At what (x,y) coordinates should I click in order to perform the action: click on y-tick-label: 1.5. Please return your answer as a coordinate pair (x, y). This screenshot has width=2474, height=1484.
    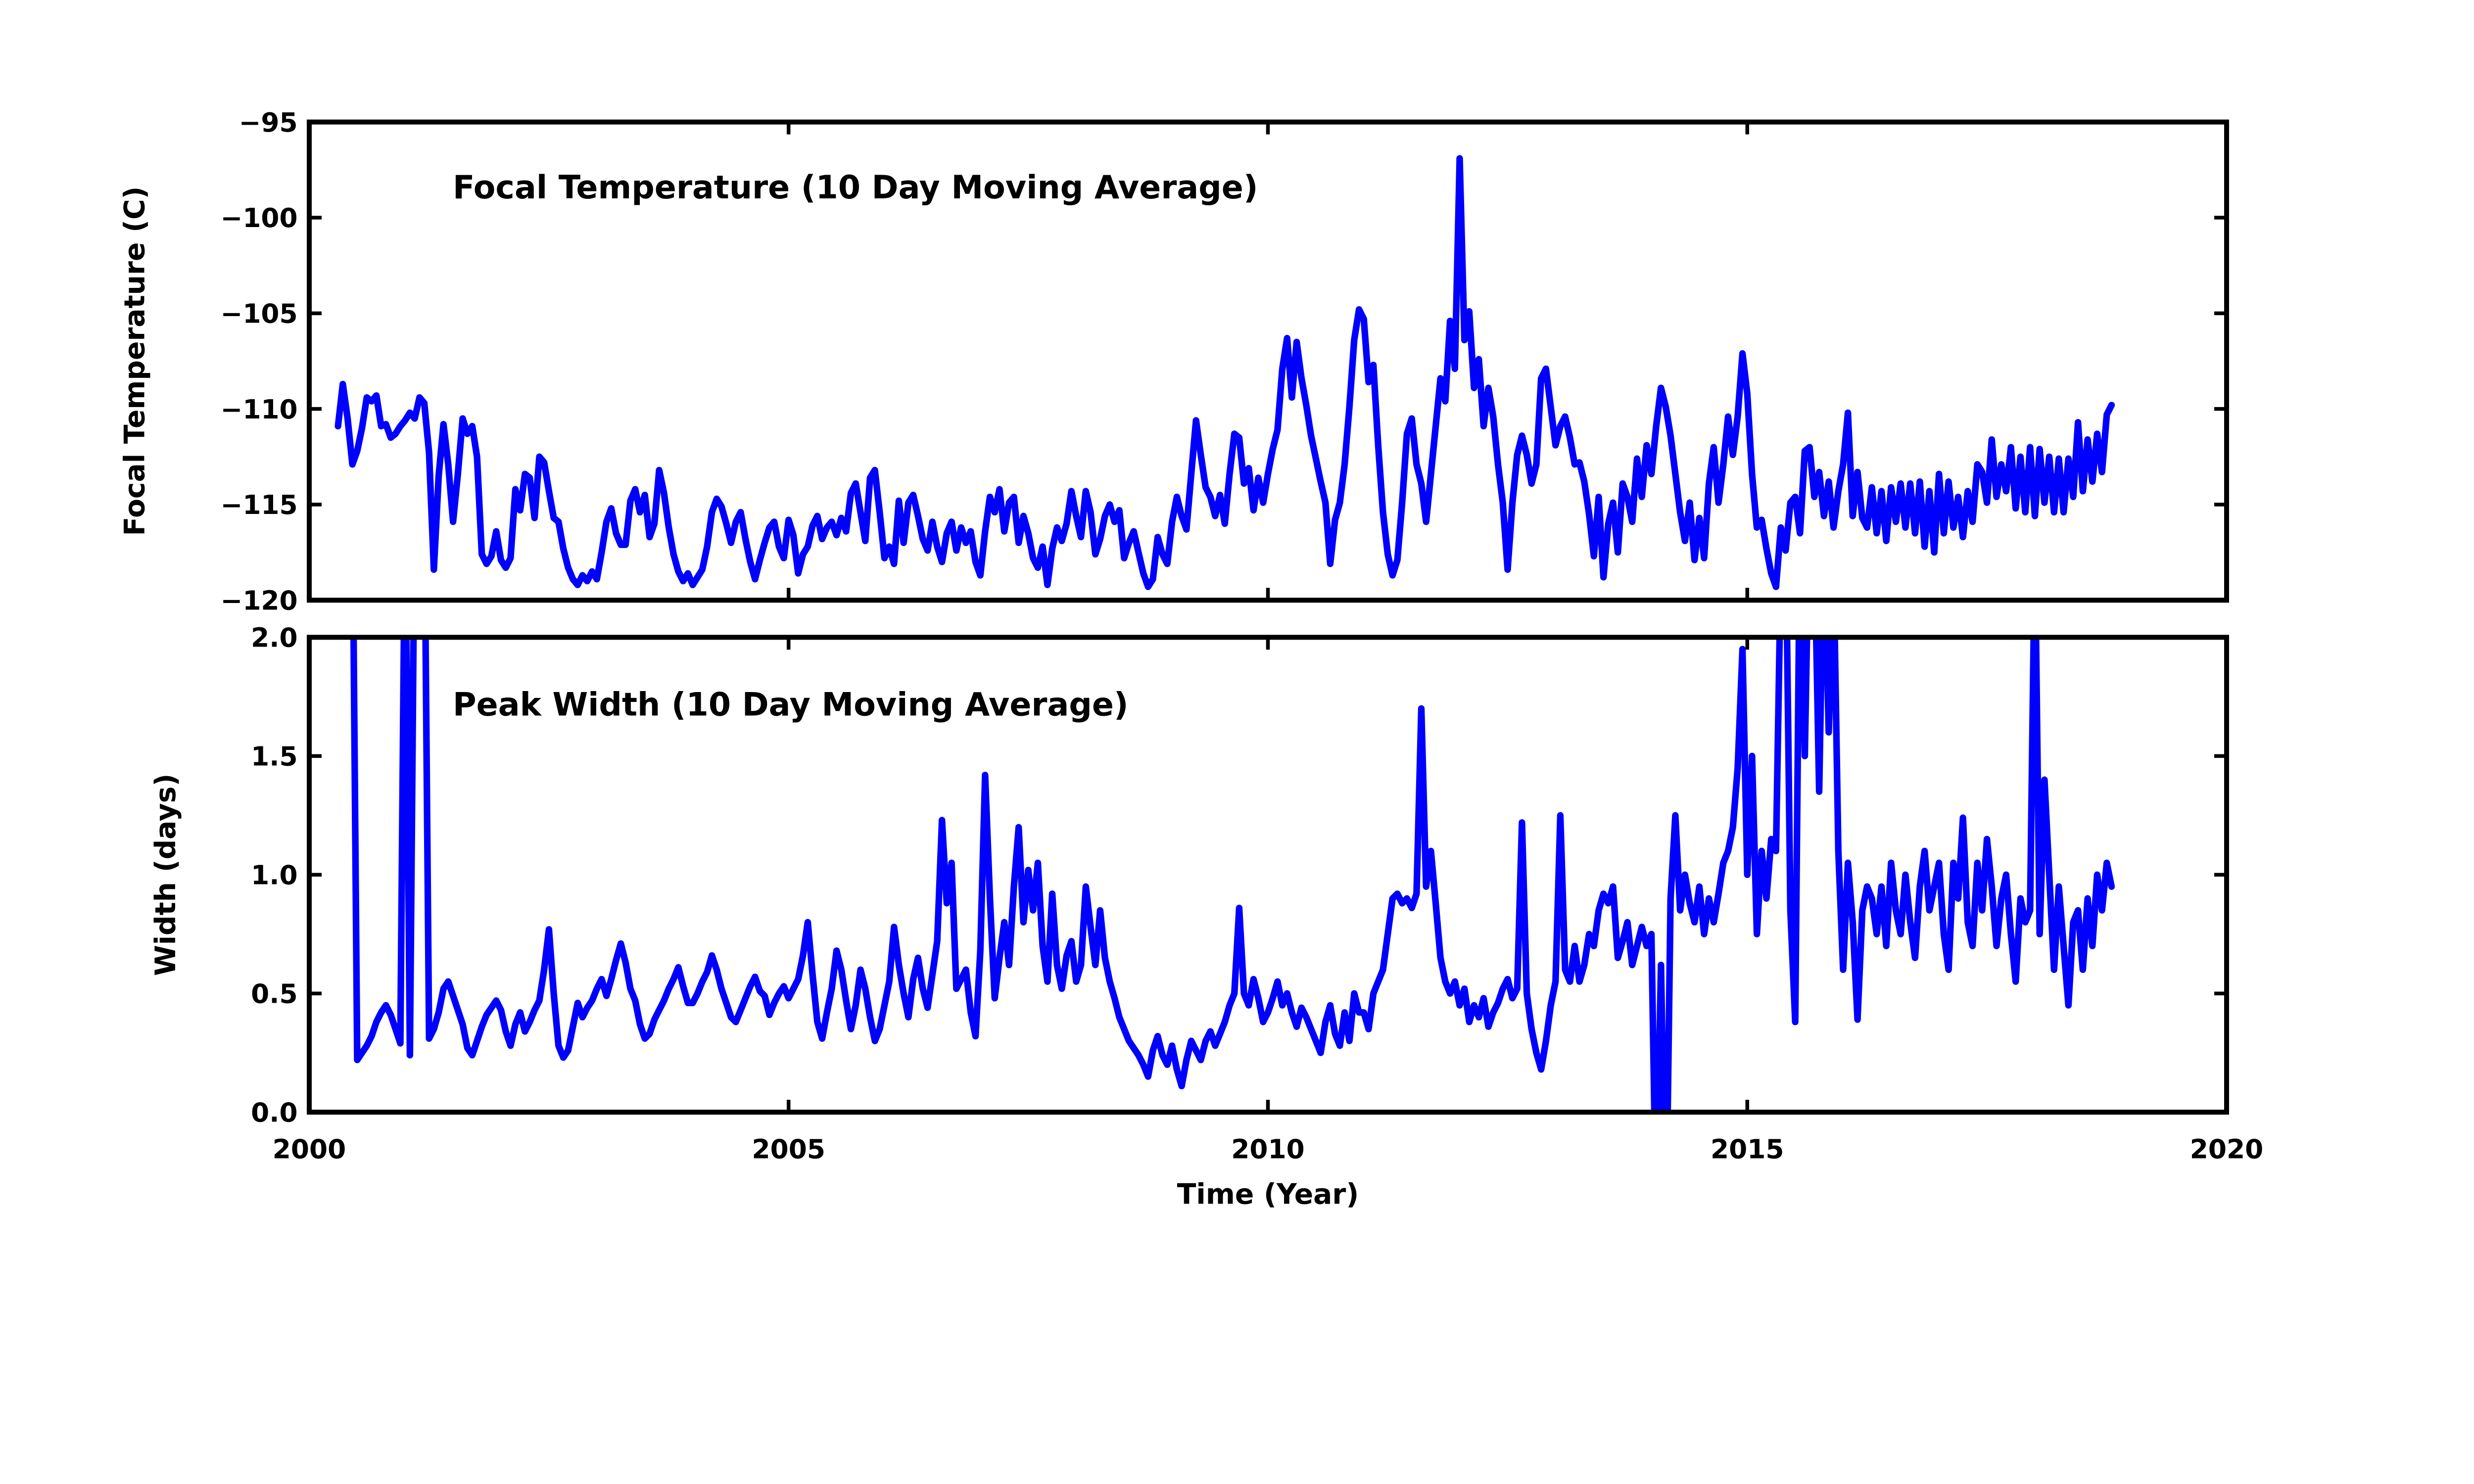
    Looking at the image, I should click on (274, 756).